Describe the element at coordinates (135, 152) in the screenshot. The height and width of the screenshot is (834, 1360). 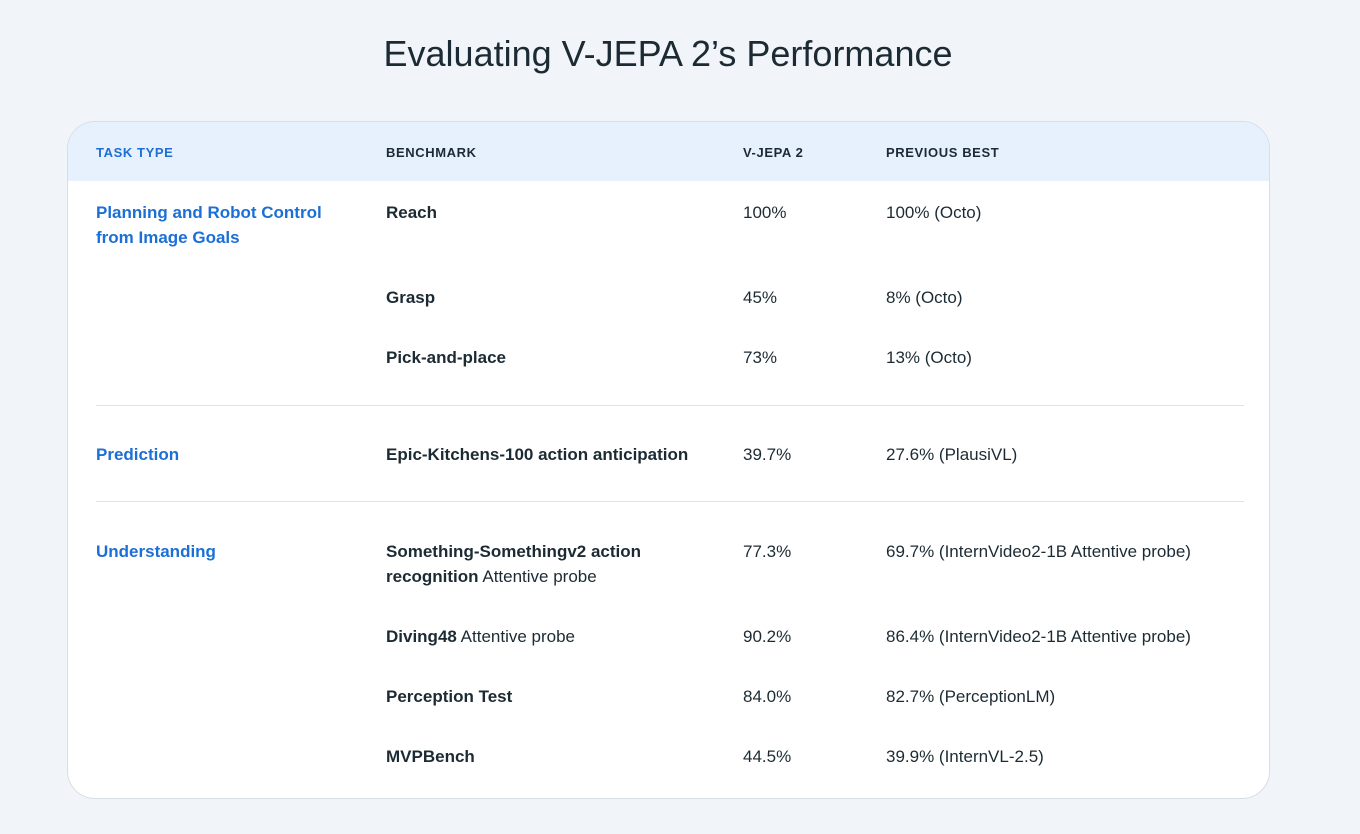
I see `header-task-type: TASK TYPE` at that location.